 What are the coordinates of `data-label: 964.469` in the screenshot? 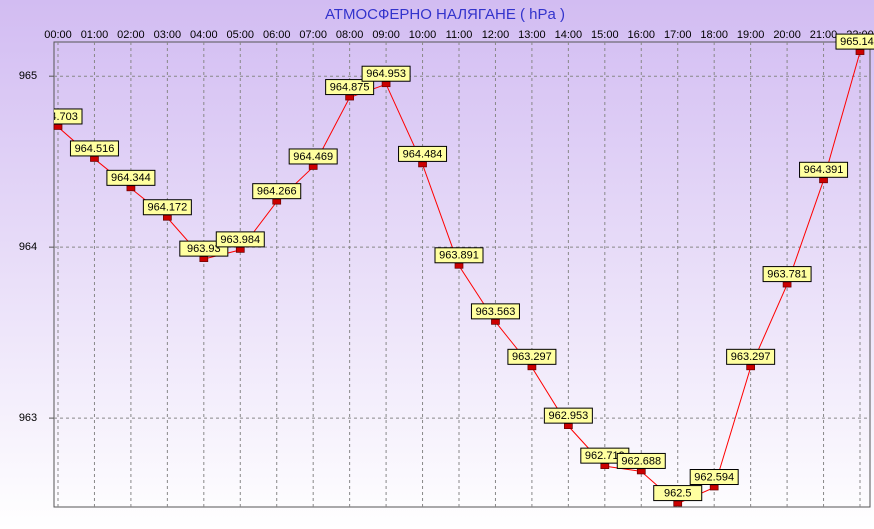 It's located at (313, 157).